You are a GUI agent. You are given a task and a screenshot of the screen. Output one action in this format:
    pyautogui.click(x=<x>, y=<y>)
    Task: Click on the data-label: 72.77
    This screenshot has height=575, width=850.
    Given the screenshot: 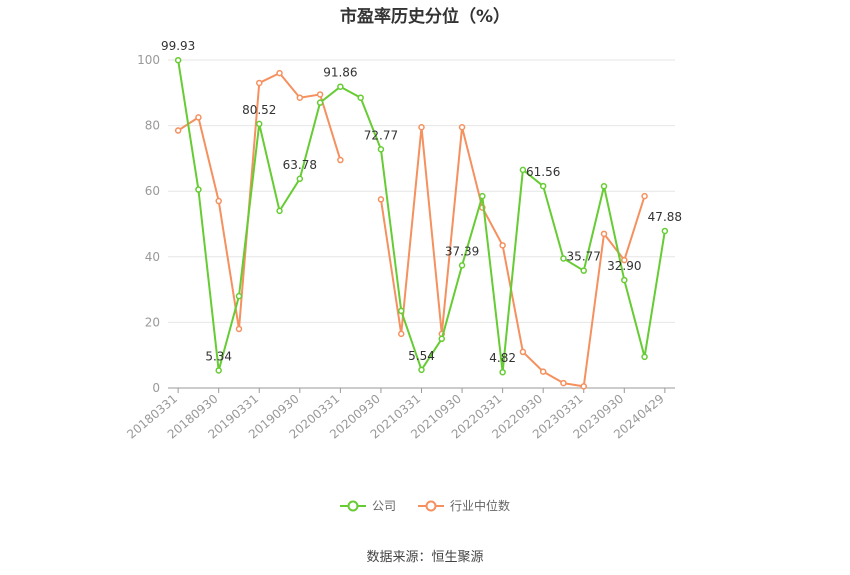 What is the action you would take?
    pyautogui.click(x=381, y=135)
    